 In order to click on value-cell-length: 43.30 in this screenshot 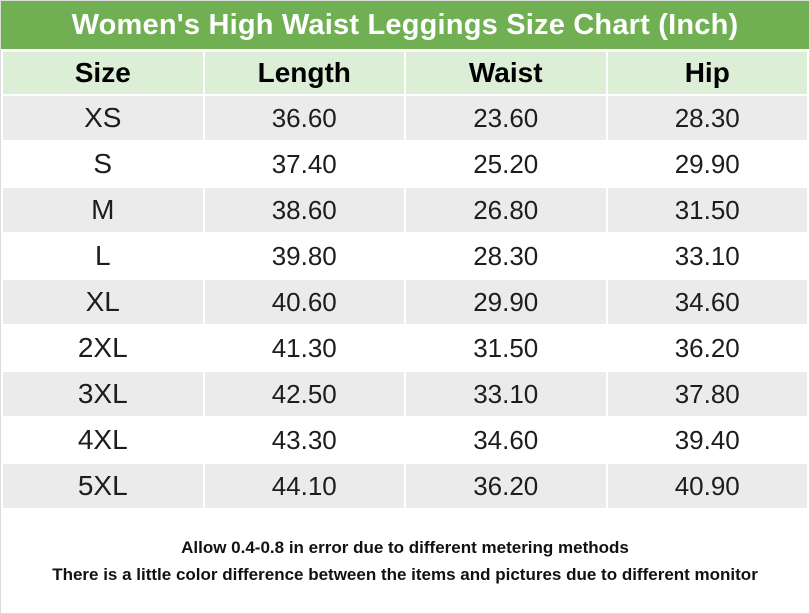, I will do `click(304, 440)`.